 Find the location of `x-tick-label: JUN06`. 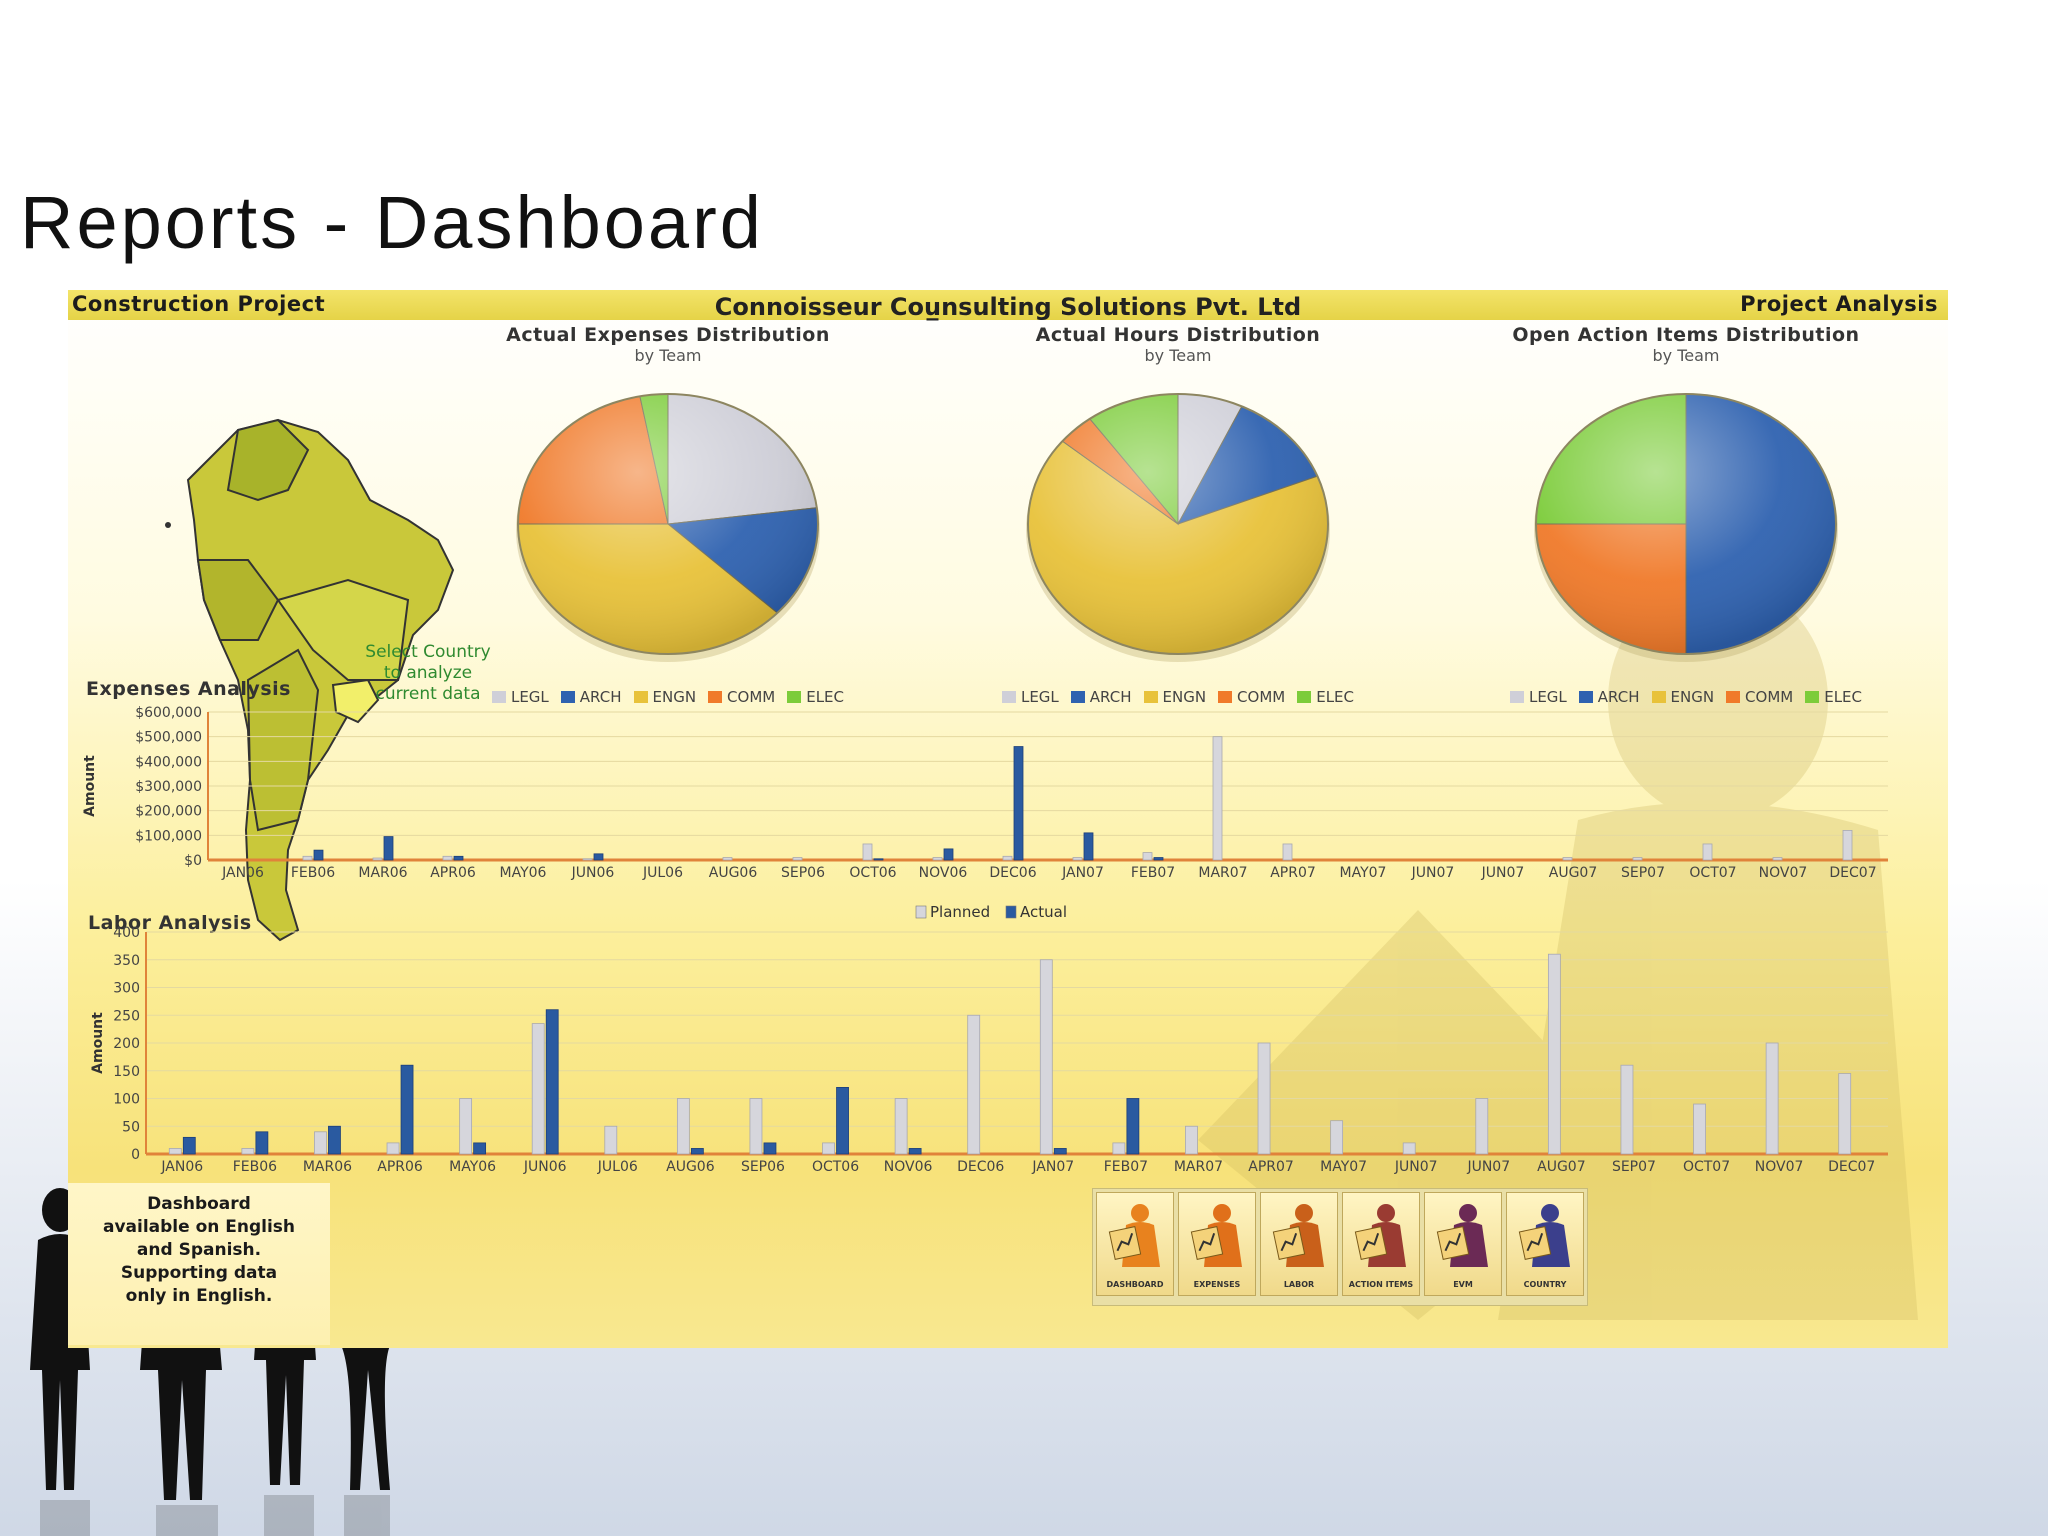

x-tick-label: JUN06 is located at coordinates (545, 1167).